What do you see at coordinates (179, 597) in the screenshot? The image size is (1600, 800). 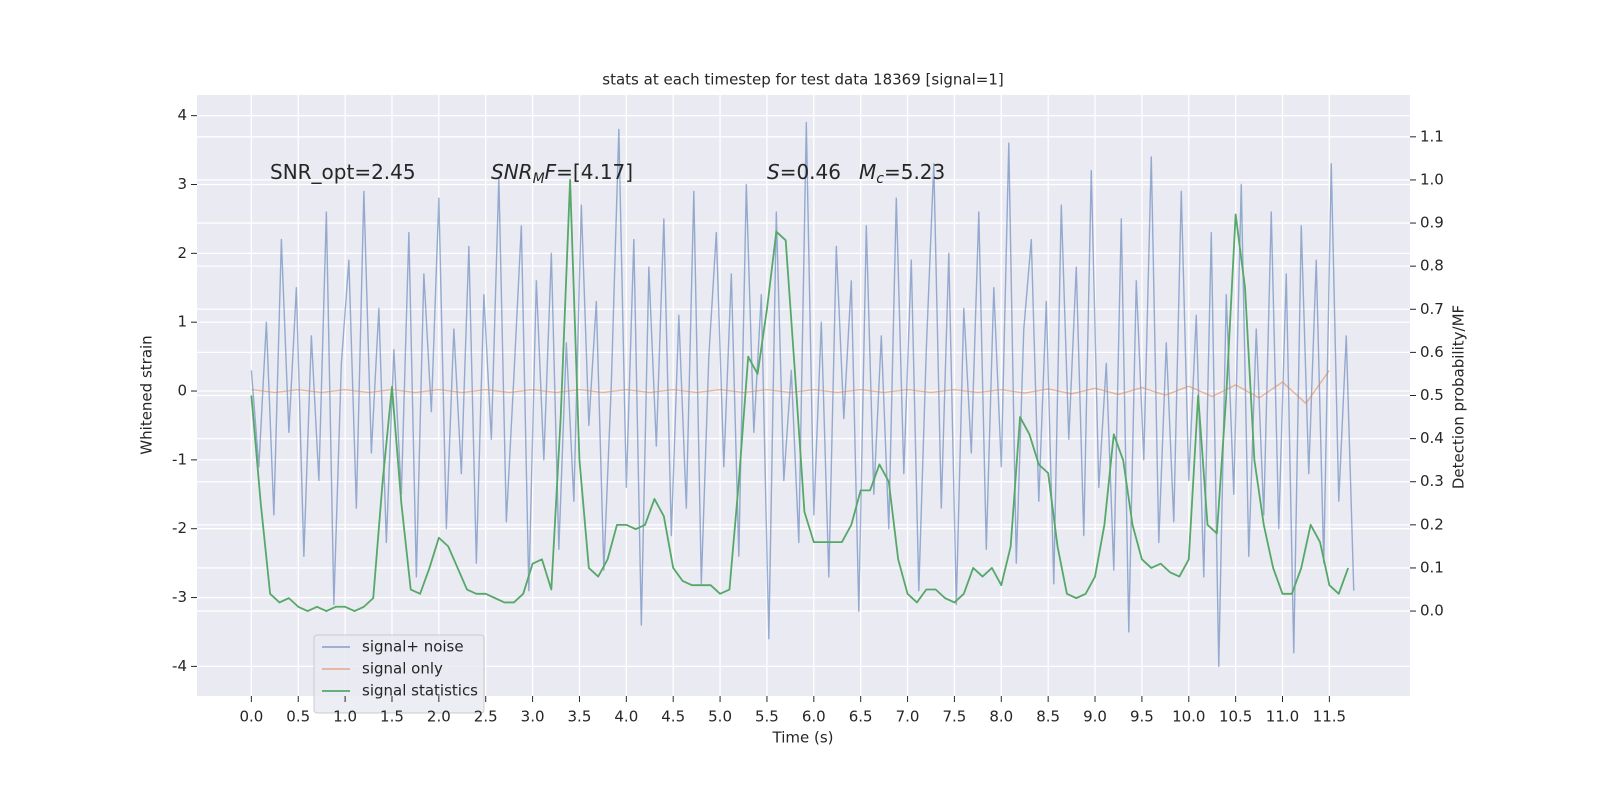 I see `y-tick-label: -3` at bounding box center [179, 597].